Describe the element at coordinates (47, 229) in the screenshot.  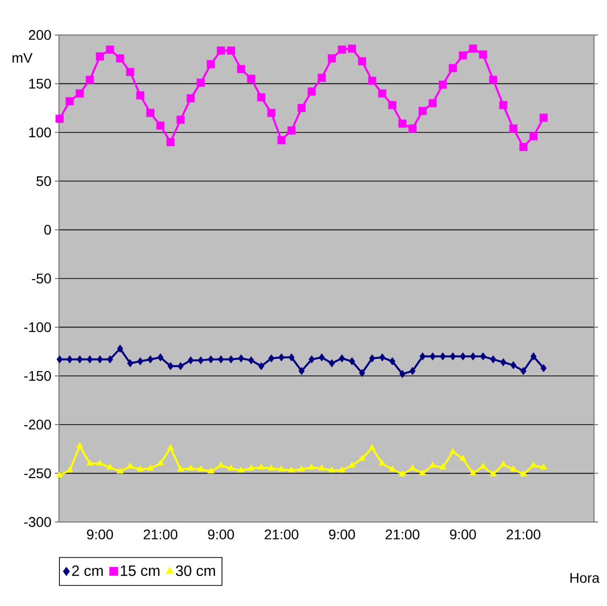
I see `y-tick-label: 0` at that location.